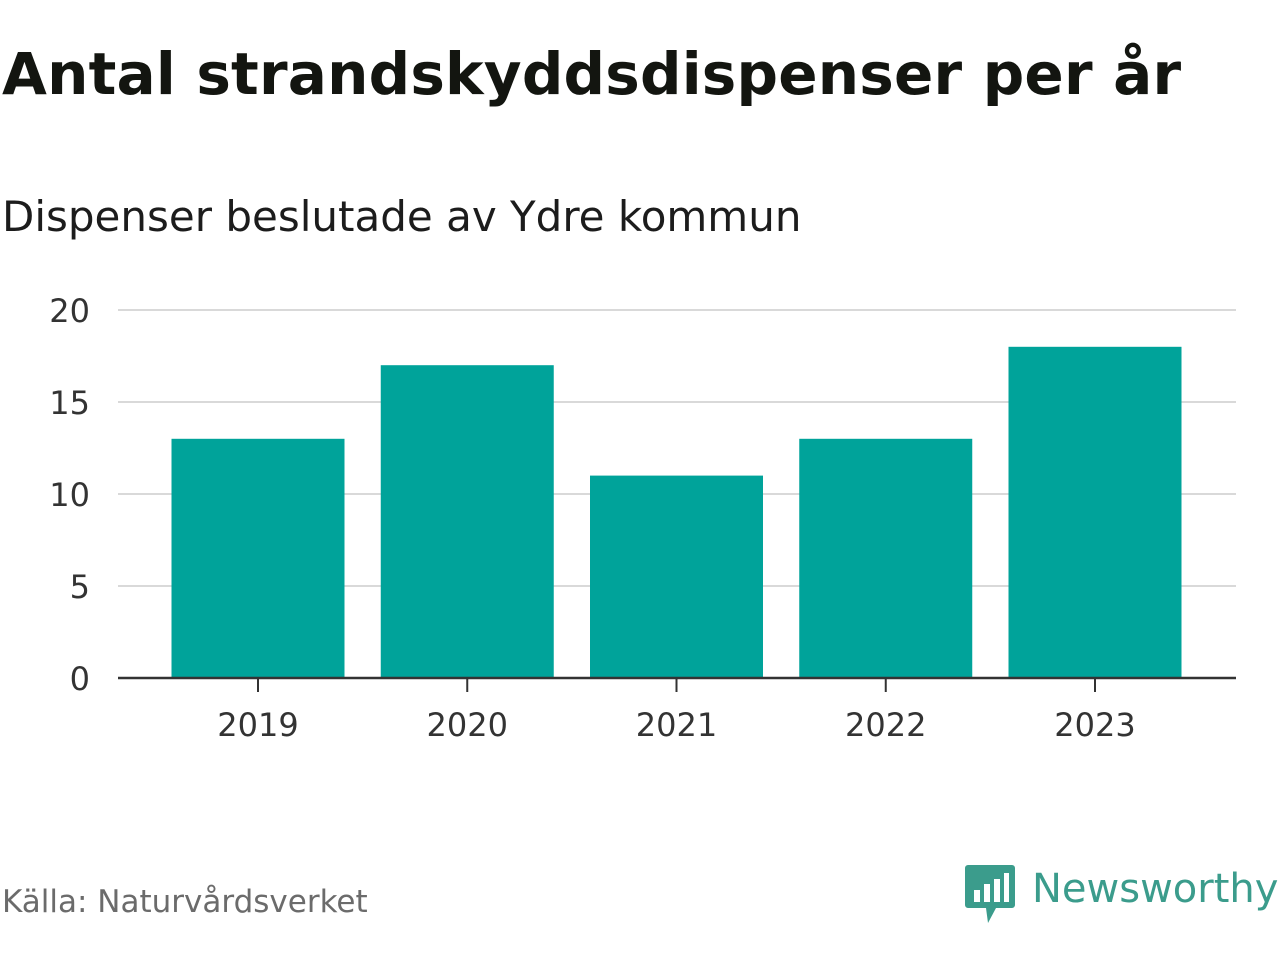 Image resolution: width=1280 pixels, height=960 pixels. I want to click on x-tick-label: 2019, so click(257, 725).